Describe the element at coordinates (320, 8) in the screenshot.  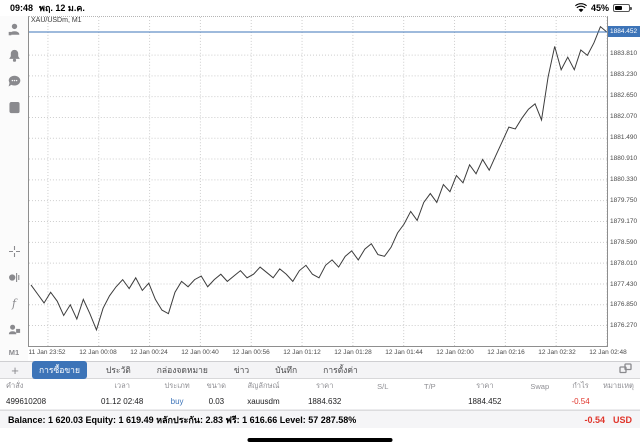
I see `status-bar: 09:48 พฤ. 12 ม.ค. 45%` at that location.